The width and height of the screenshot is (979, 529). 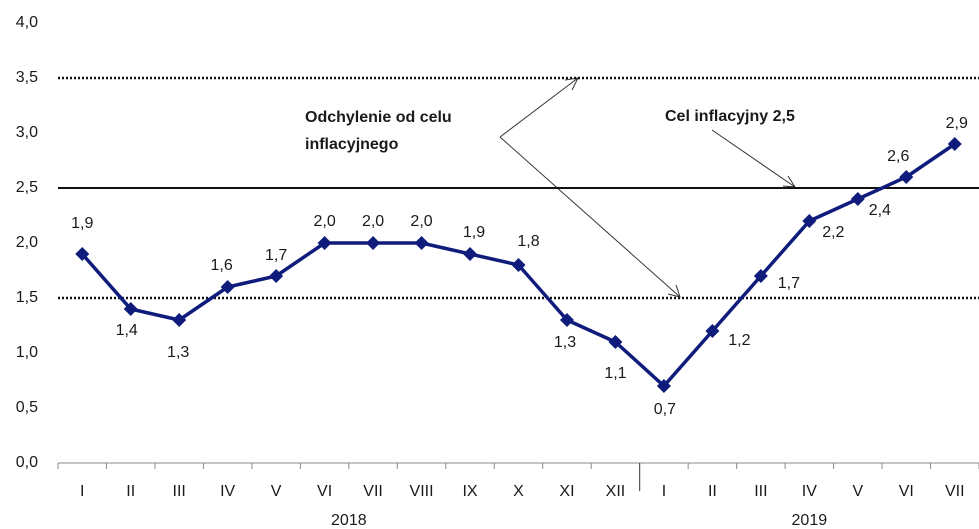 What do you see at coordinates (349, 520) in the screenshot?
I see `group-label: 2018` at bounding box center [349, 520].